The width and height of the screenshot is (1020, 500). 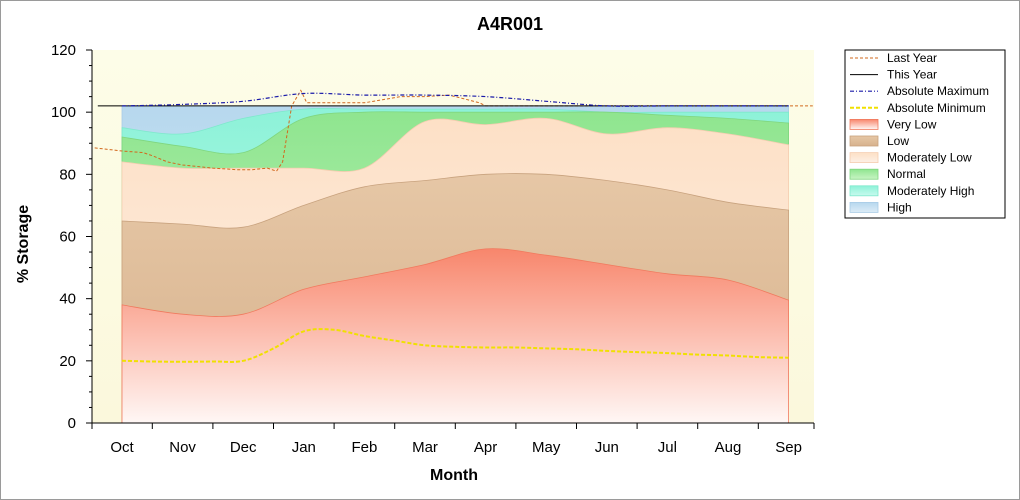 I want to click on legend-label-moderately-high: Moderately High, so click(x=930, y=191).